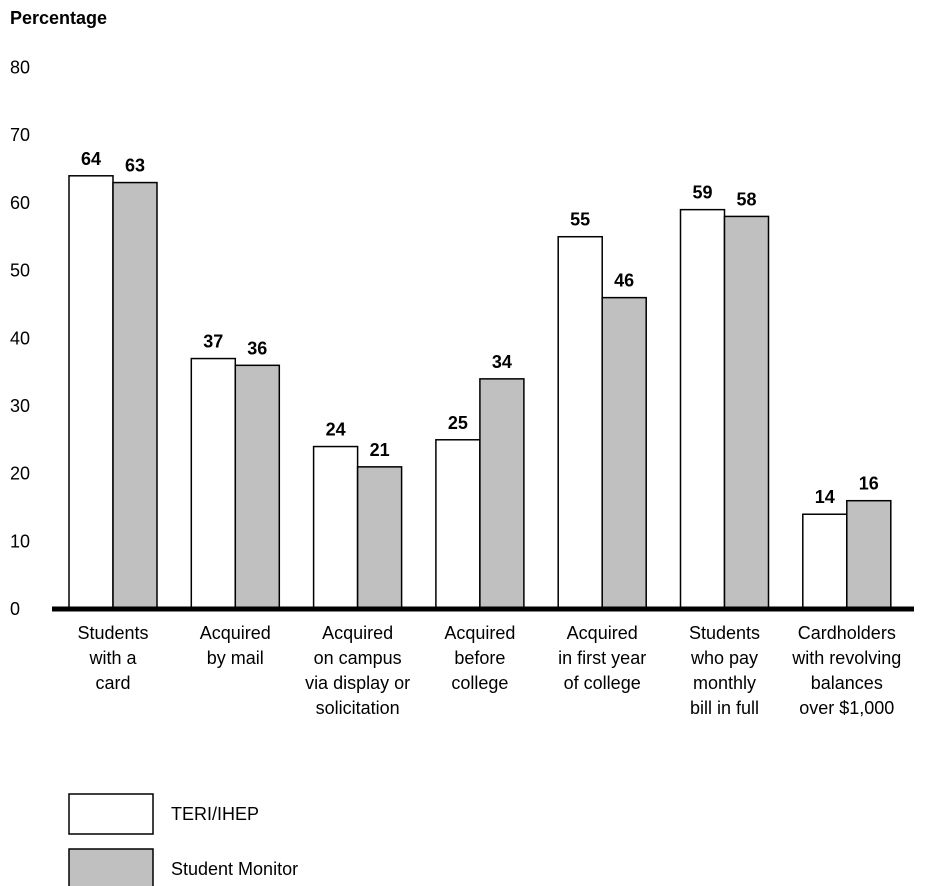 The image size is (944, 886). Describe the element at coordinates (746, 199) in the screenshot. I see `data-label: 58` at that location.